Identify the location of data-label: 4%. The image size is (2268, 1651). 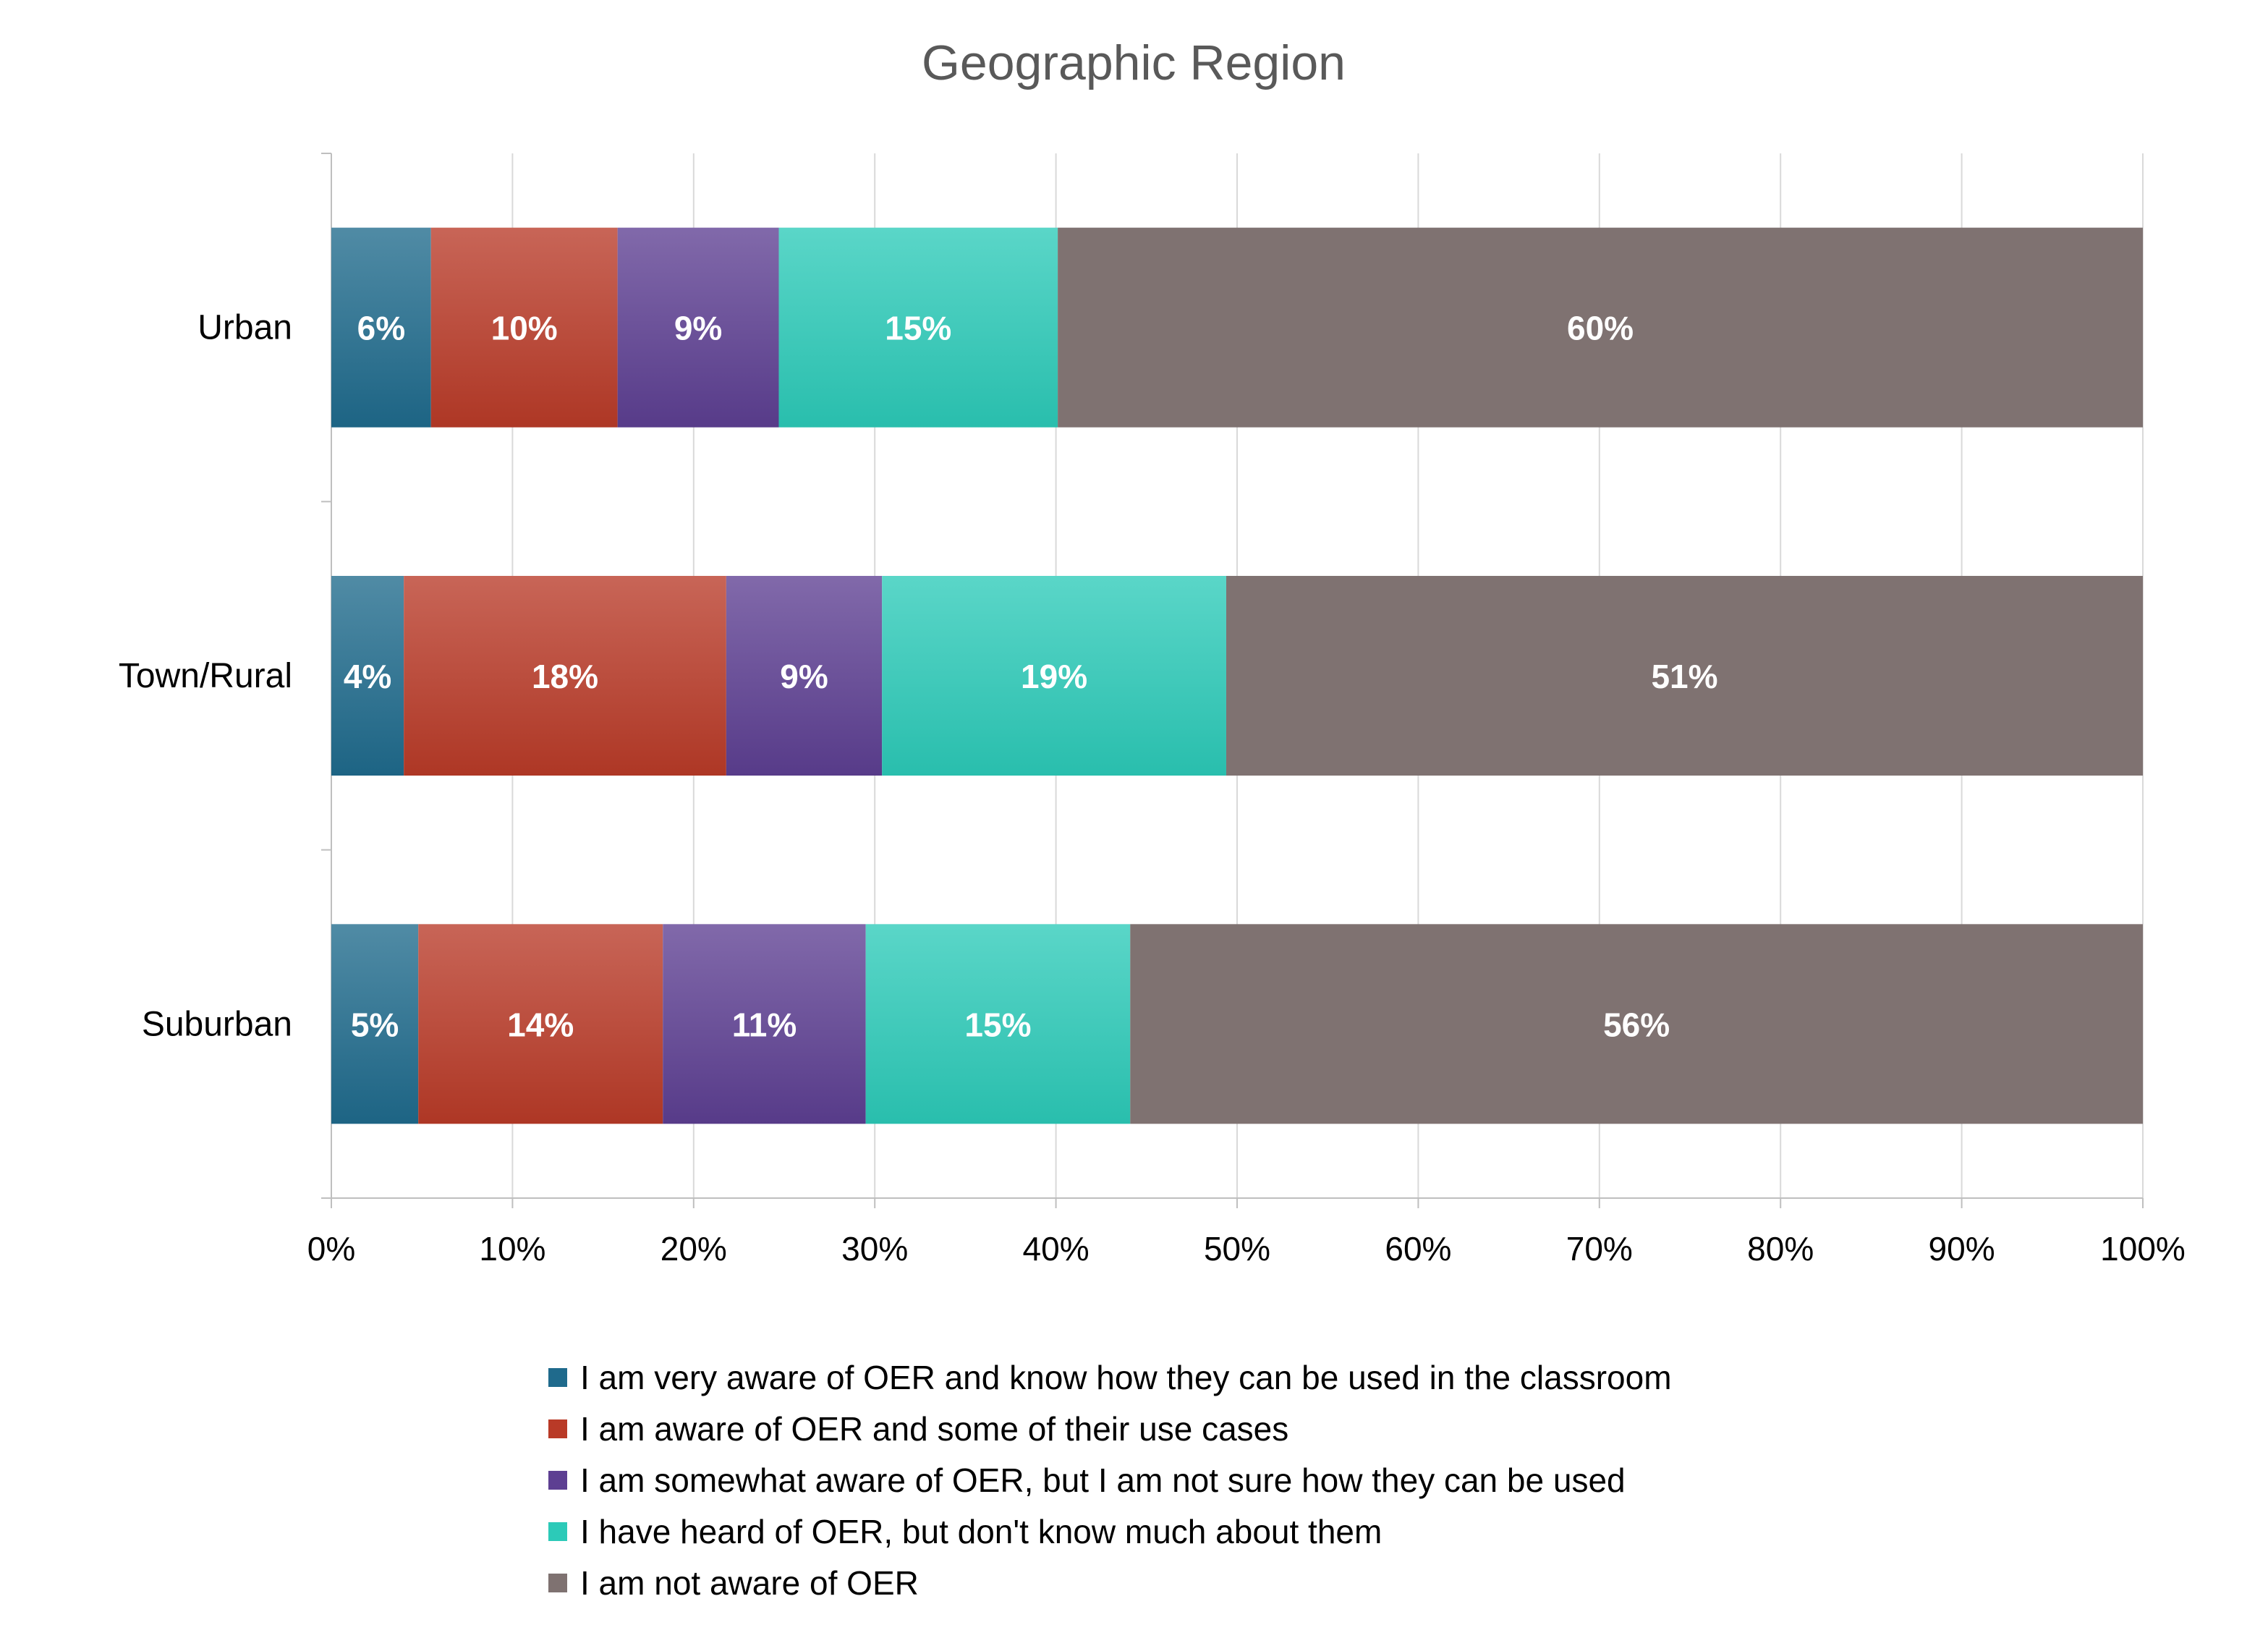
(367, 676).